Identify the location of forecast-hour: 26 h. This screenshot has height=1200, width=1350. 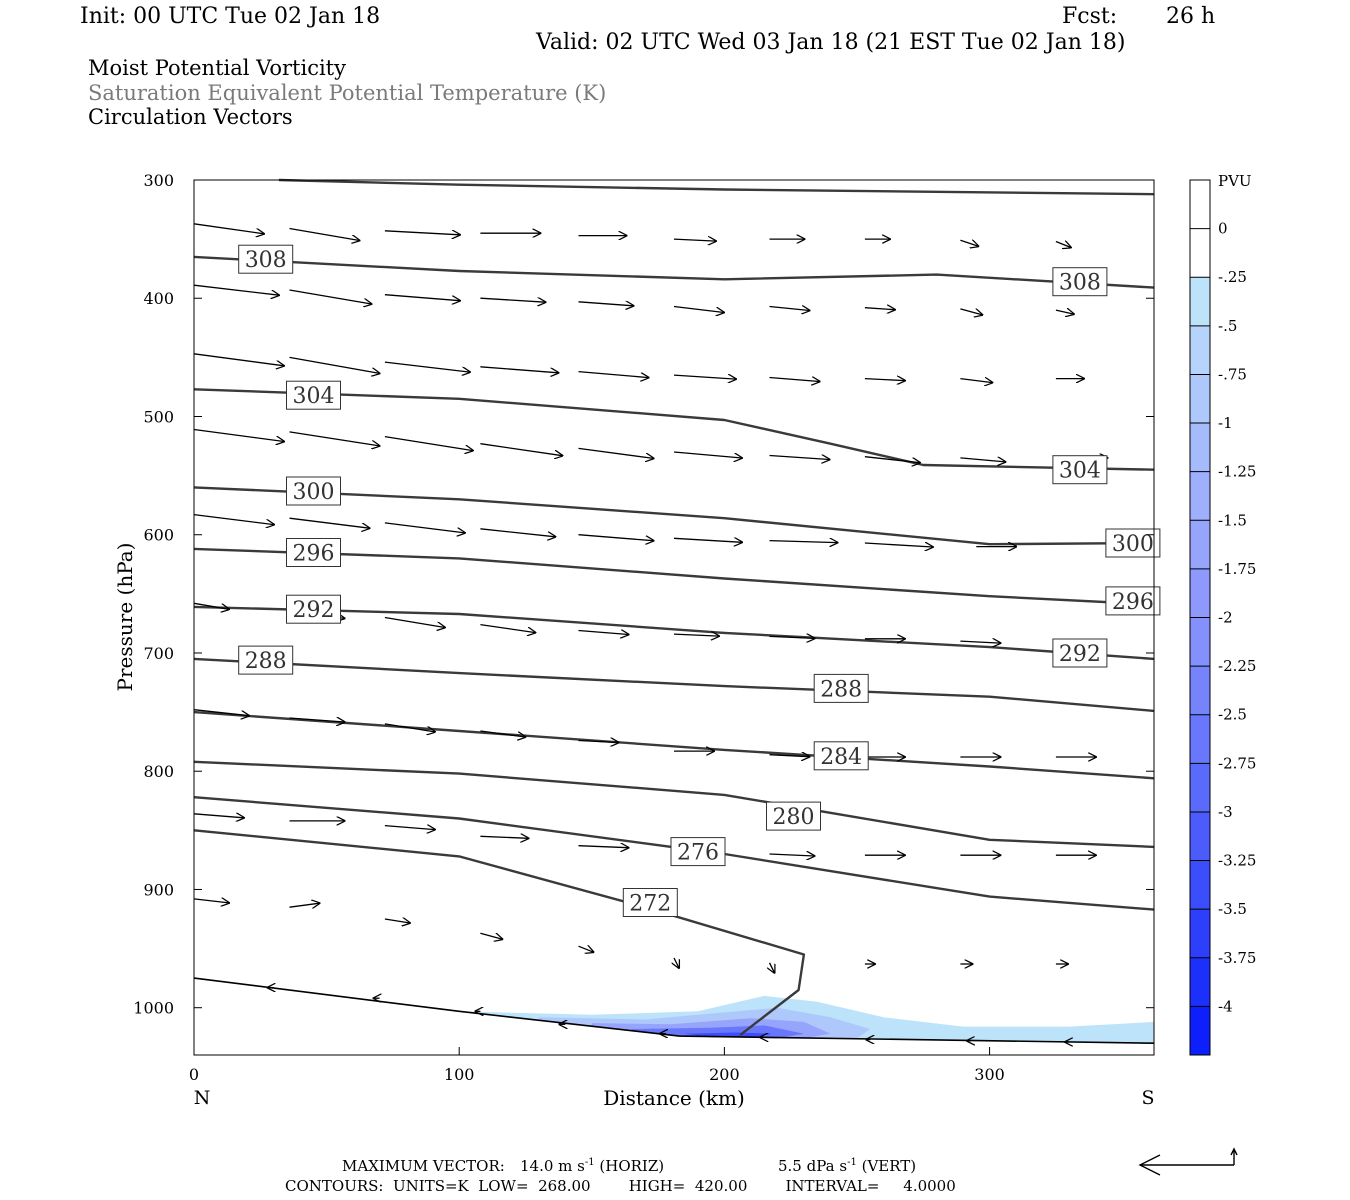
(1191, 16).